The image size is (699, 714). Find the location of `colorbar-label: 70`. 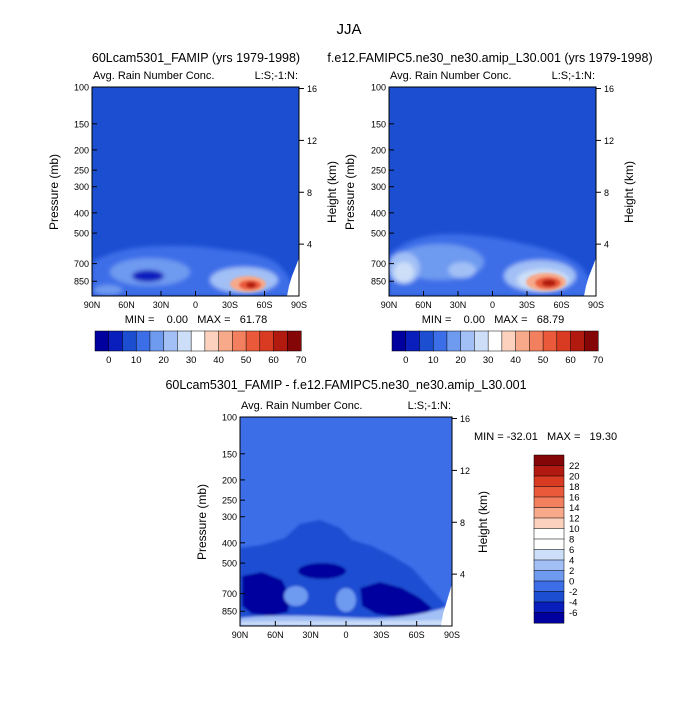

colorbar-label: 70 is located at coordinates (301, 360).